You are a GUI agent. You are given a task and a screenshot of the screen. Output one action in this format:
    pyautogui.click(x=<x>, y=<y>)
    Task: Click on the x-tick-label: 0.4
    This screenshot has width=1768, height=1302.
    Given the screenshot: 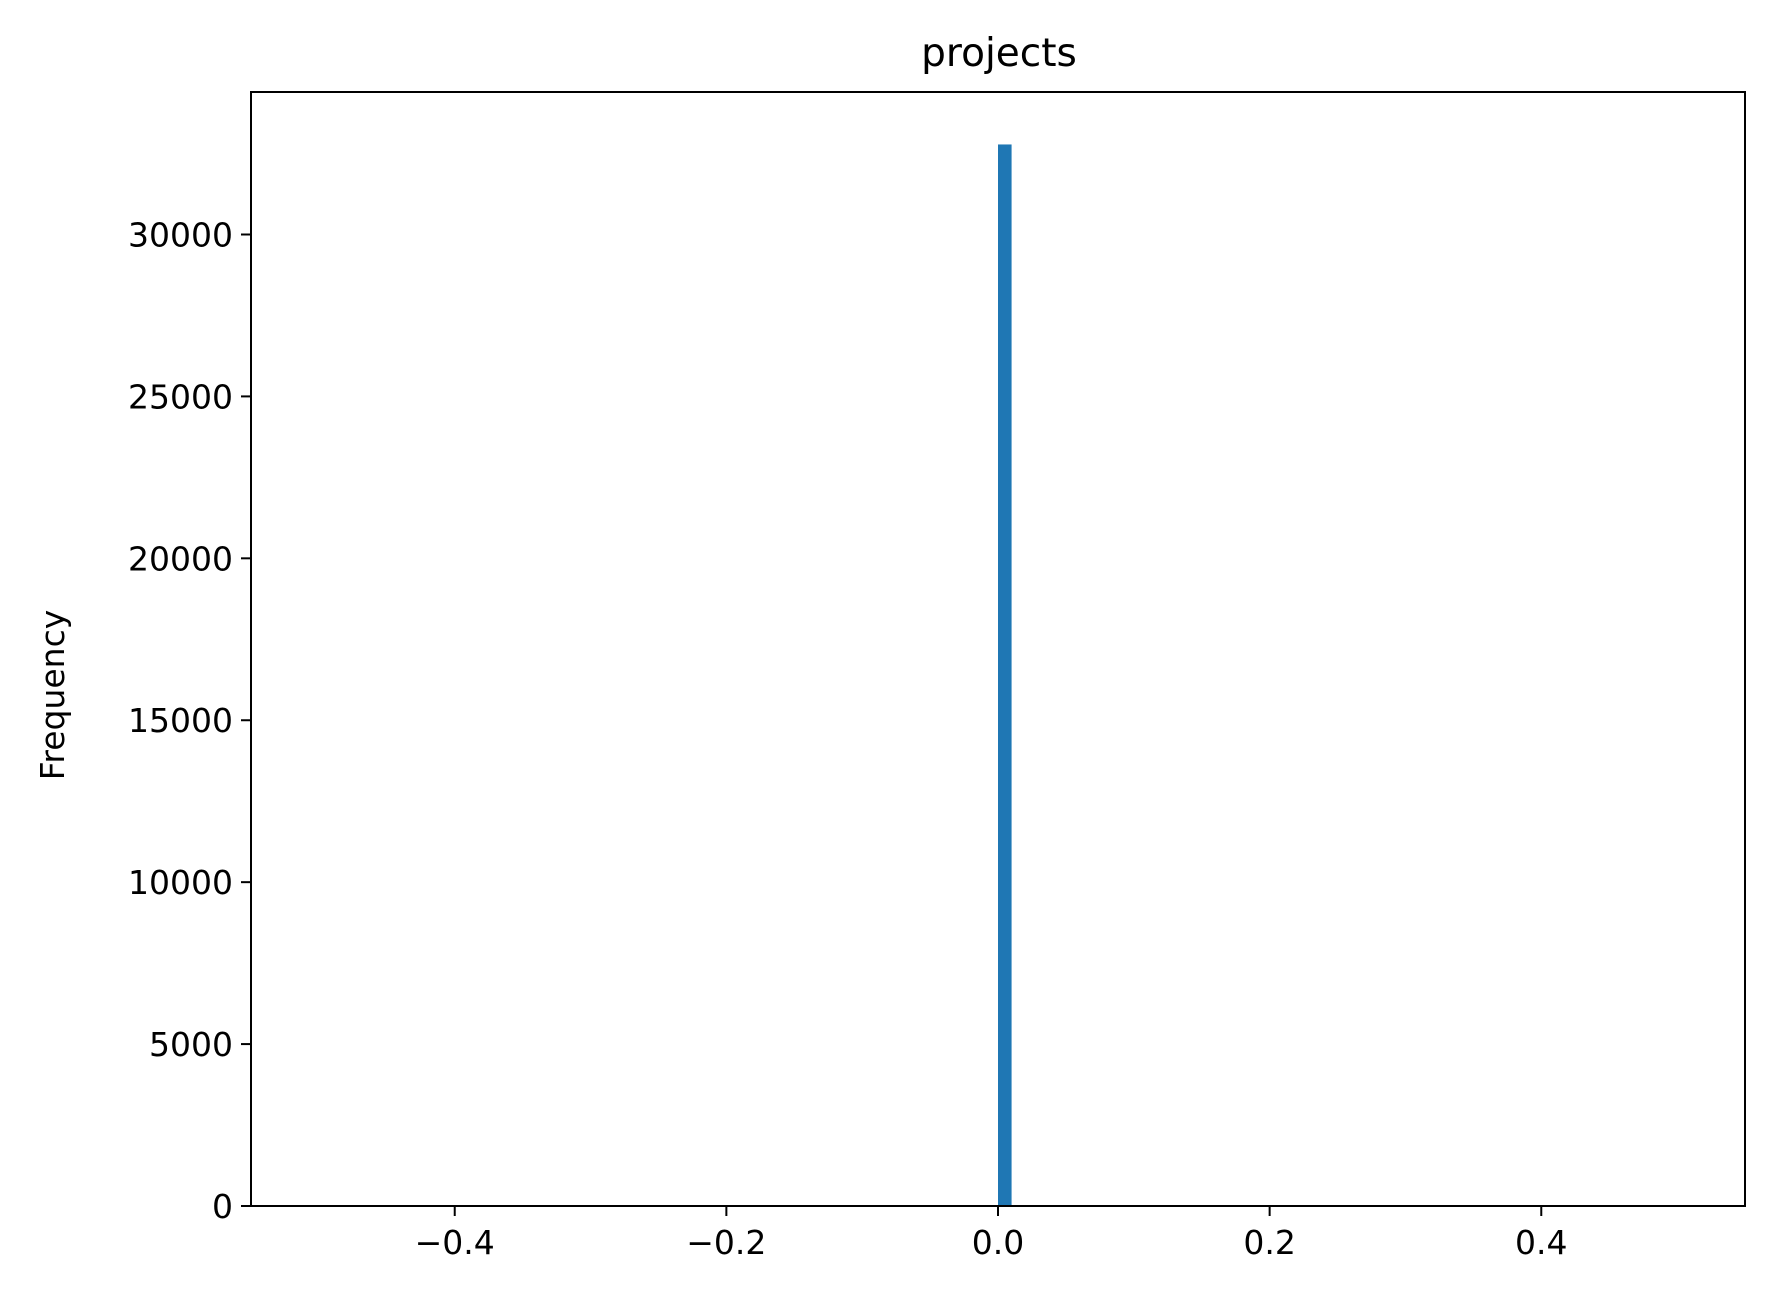 What is the action you would take?
    pyautogui.click(x=1541, y=1242)
    